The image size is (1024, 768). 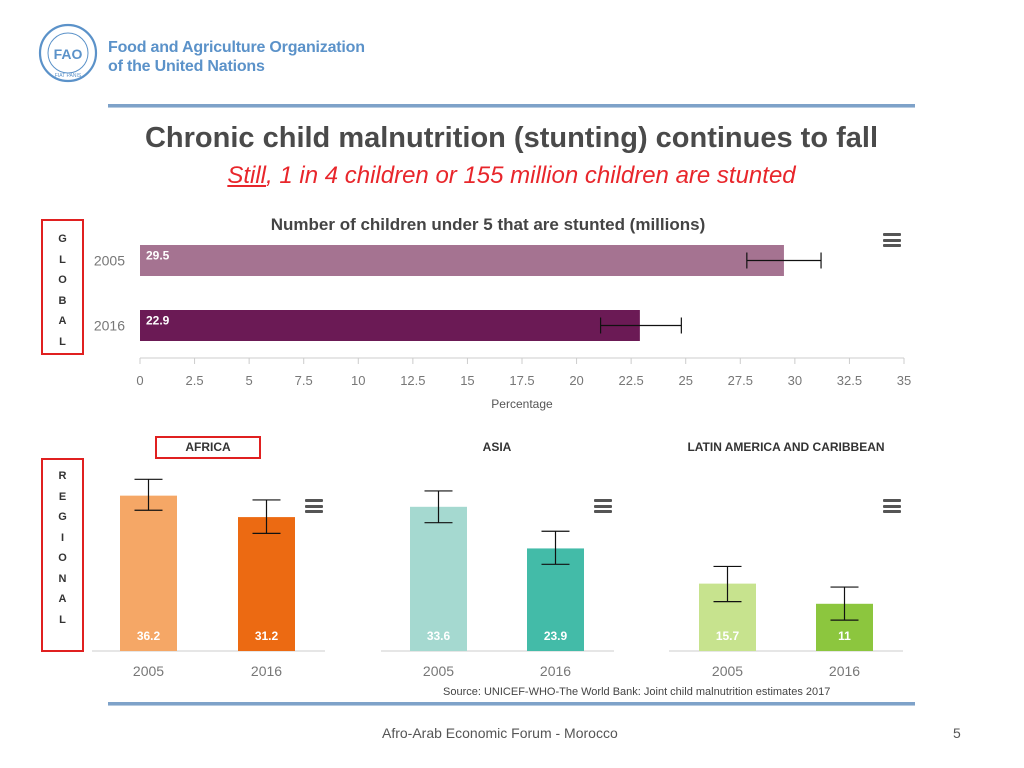 What do you see at coordinates (438, 671) in the screenshot?
I see `asia-category-label: 2005` at bounding box center [438, 671].